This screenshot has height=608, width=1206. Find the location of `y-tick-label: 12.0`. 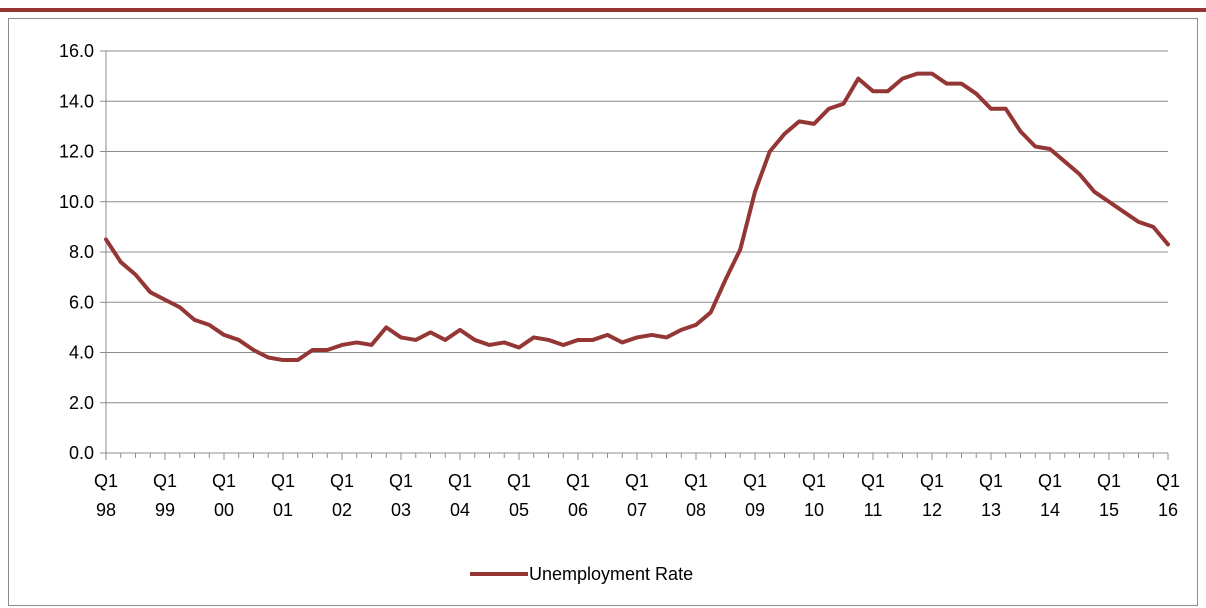

y-tick-label: 12.0 is located at coordinates (76, 152).